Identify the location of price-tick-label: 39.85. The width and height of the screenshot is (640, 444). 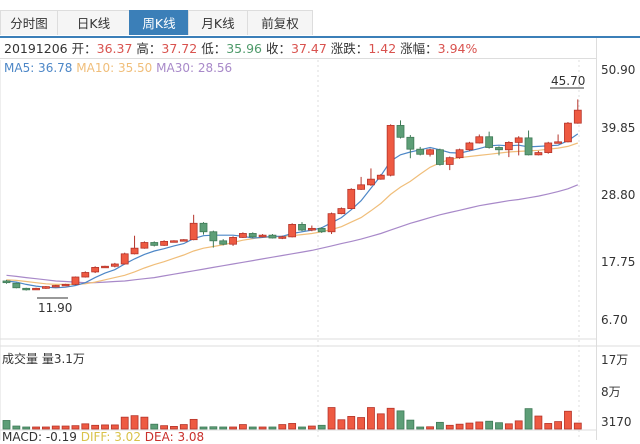
(618, 128).